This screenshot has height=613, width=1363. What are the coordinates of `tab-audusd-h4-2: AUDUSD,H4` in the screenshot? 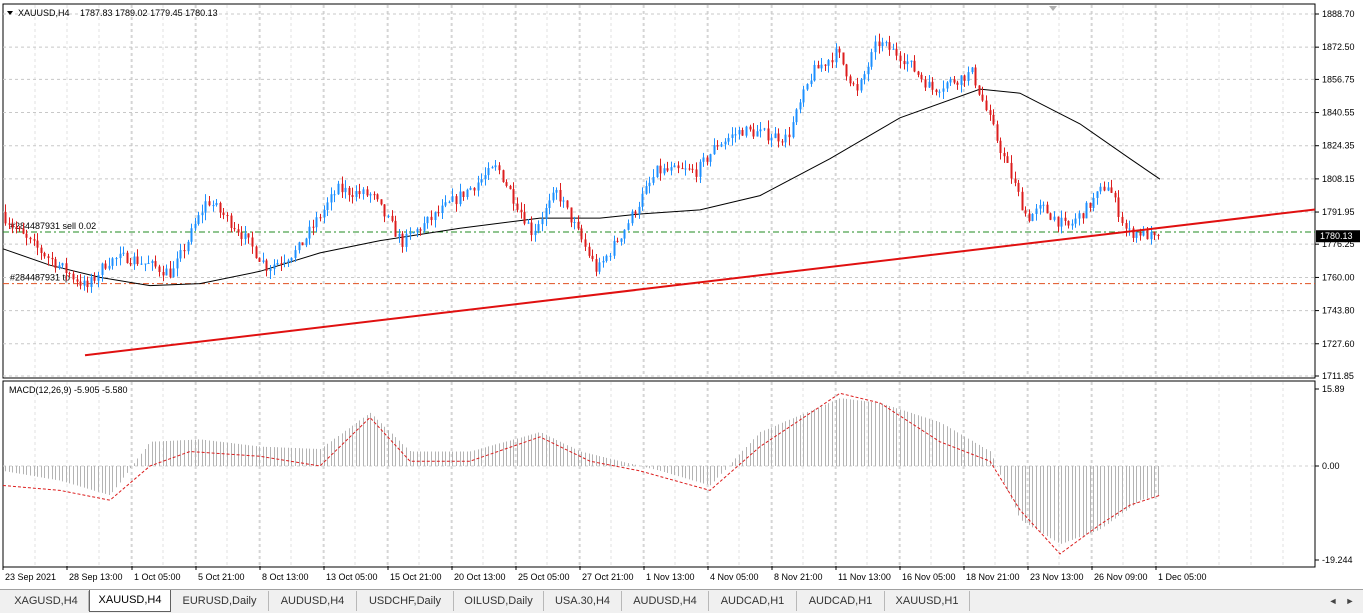 It's located at (665, 601).